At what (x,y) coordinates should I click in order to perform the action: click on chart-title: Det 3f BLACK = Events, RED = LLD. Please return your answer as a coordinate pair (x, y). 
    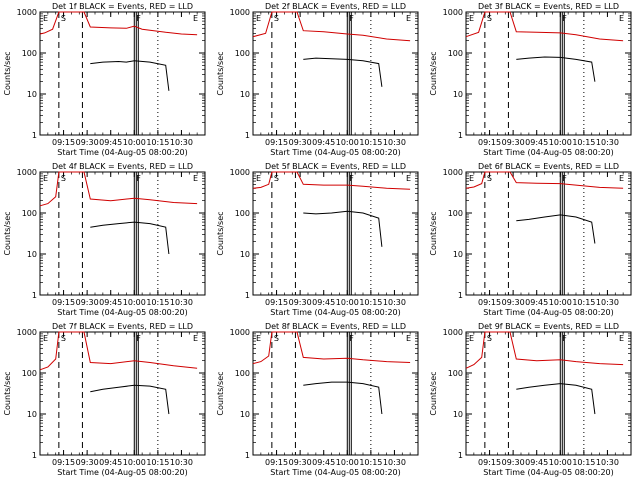
    Looking at the image, I should click on (548, 6).